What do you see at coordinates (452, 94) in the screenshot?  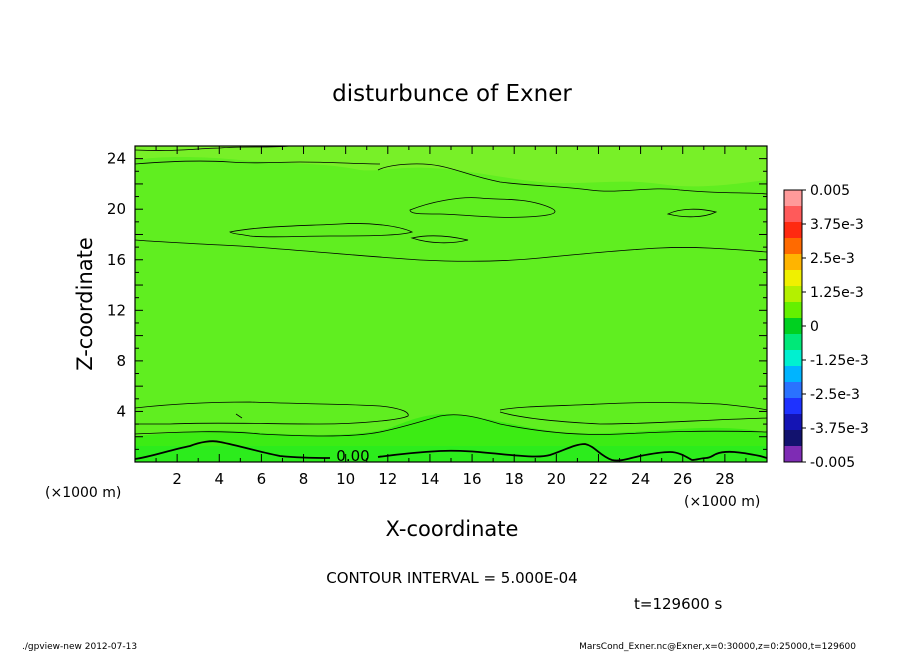 I see `chart-title: disturbunce of Exner` at bounding box center [452, 94].